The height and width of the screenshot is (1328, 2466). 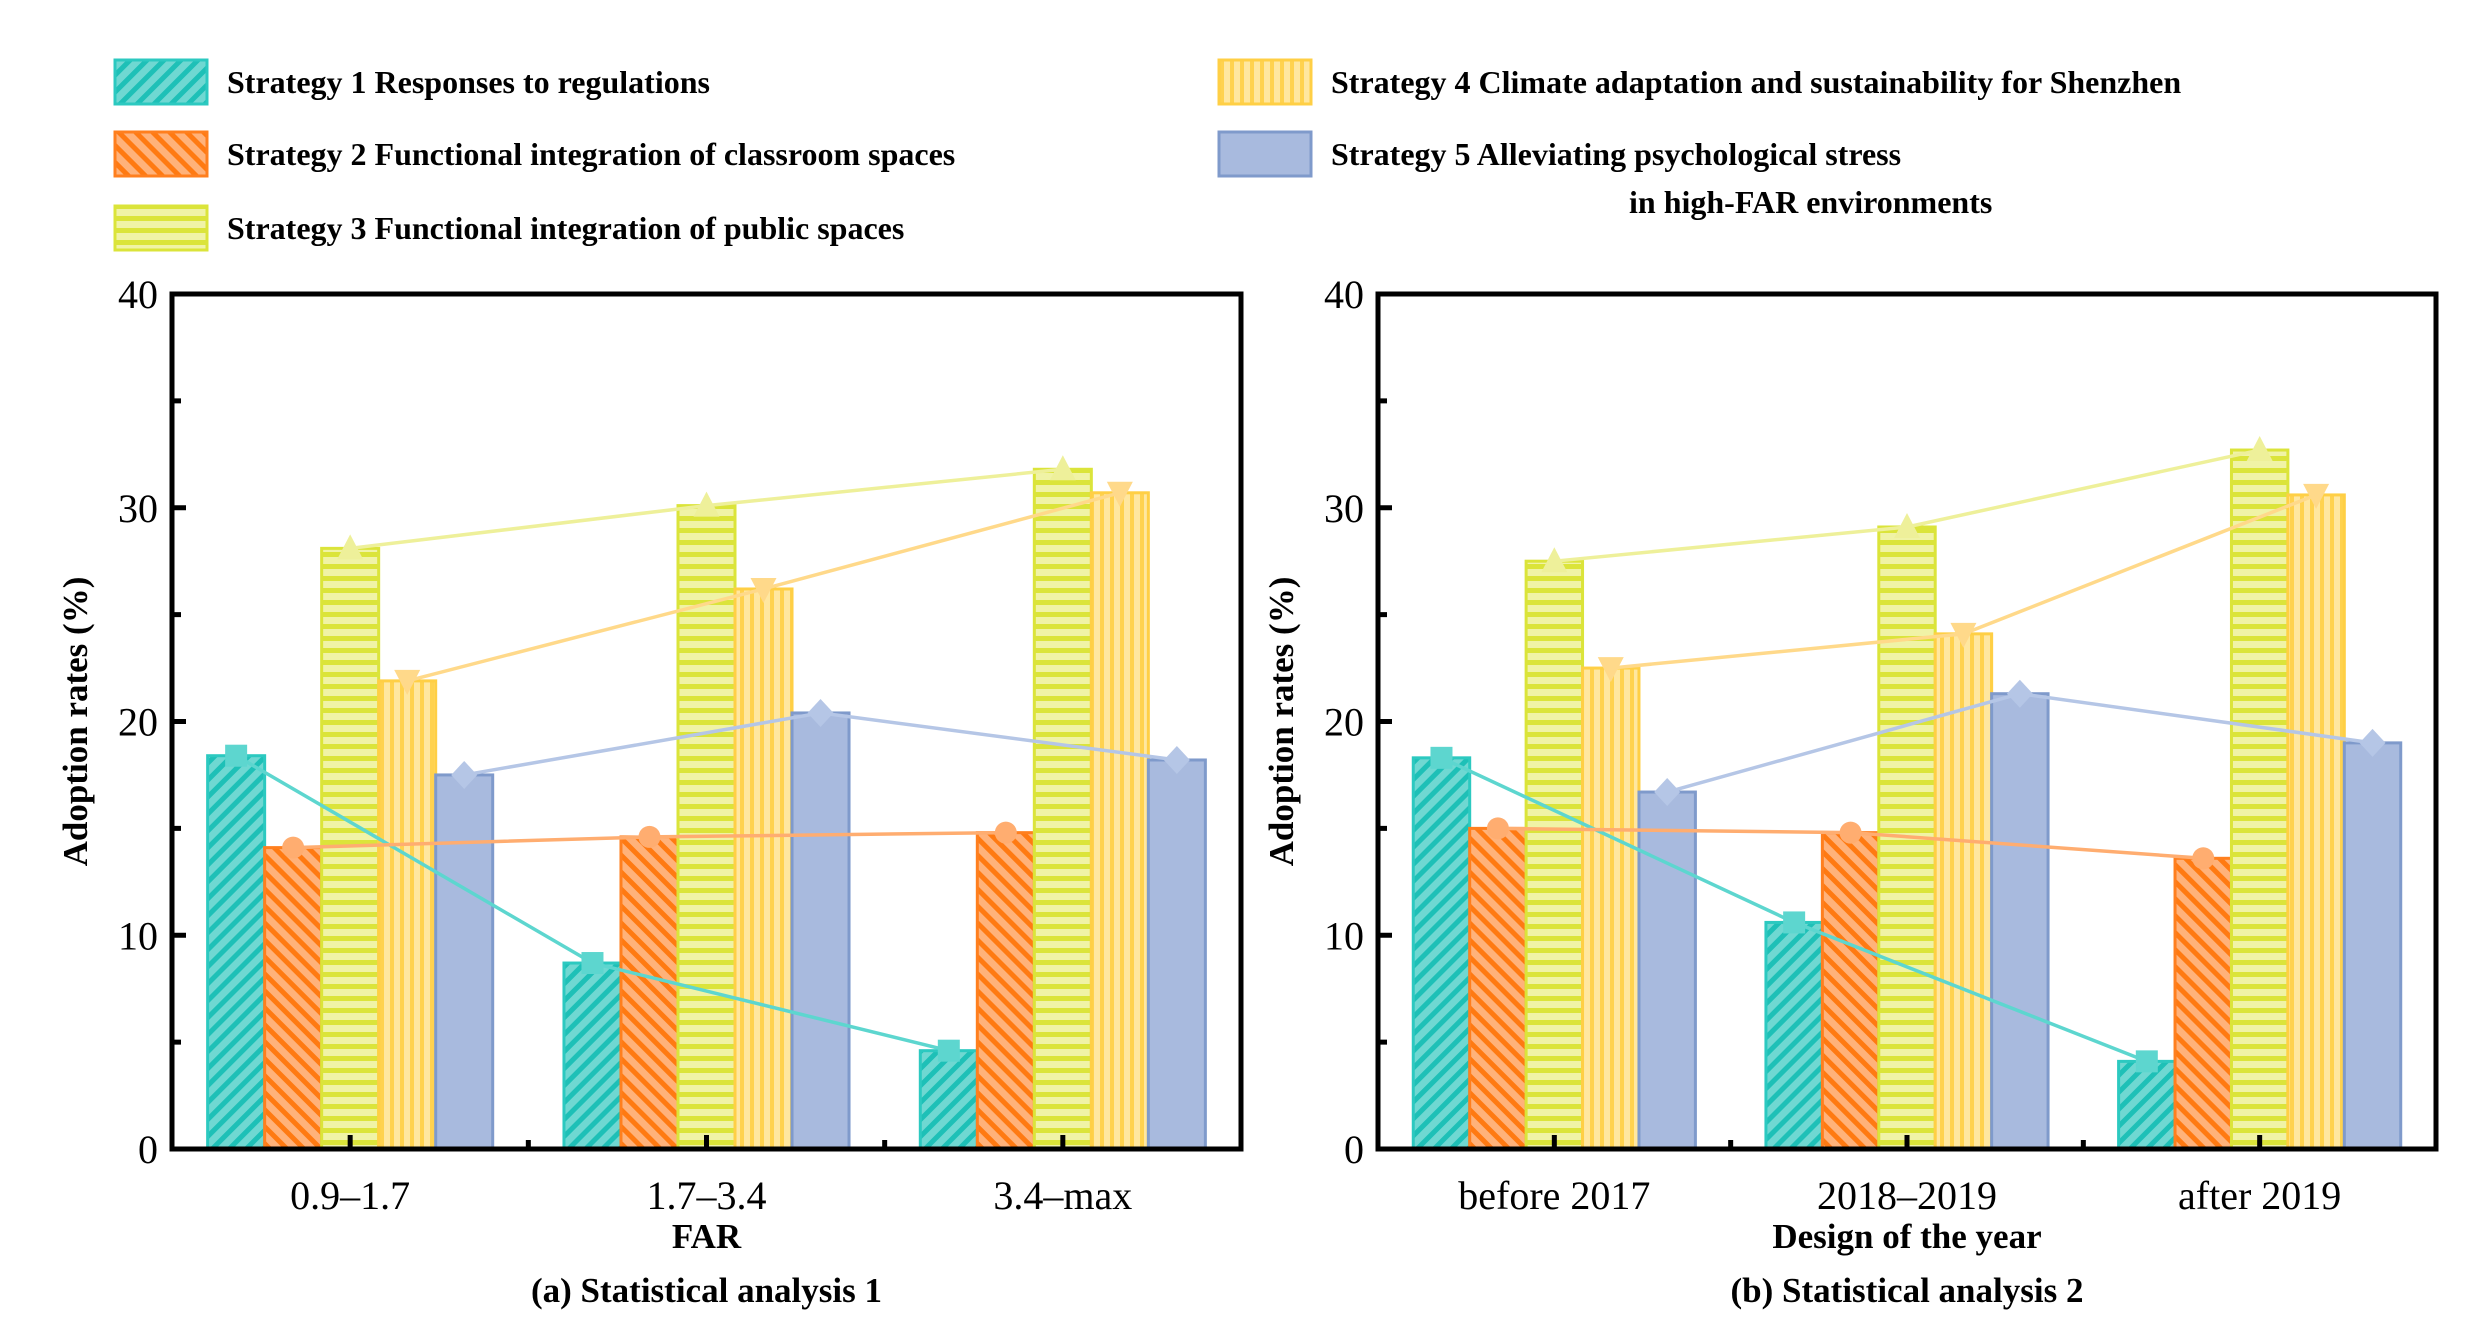 I want to click on x-tick-label: before 2017, so click(x=1554, y=1195).